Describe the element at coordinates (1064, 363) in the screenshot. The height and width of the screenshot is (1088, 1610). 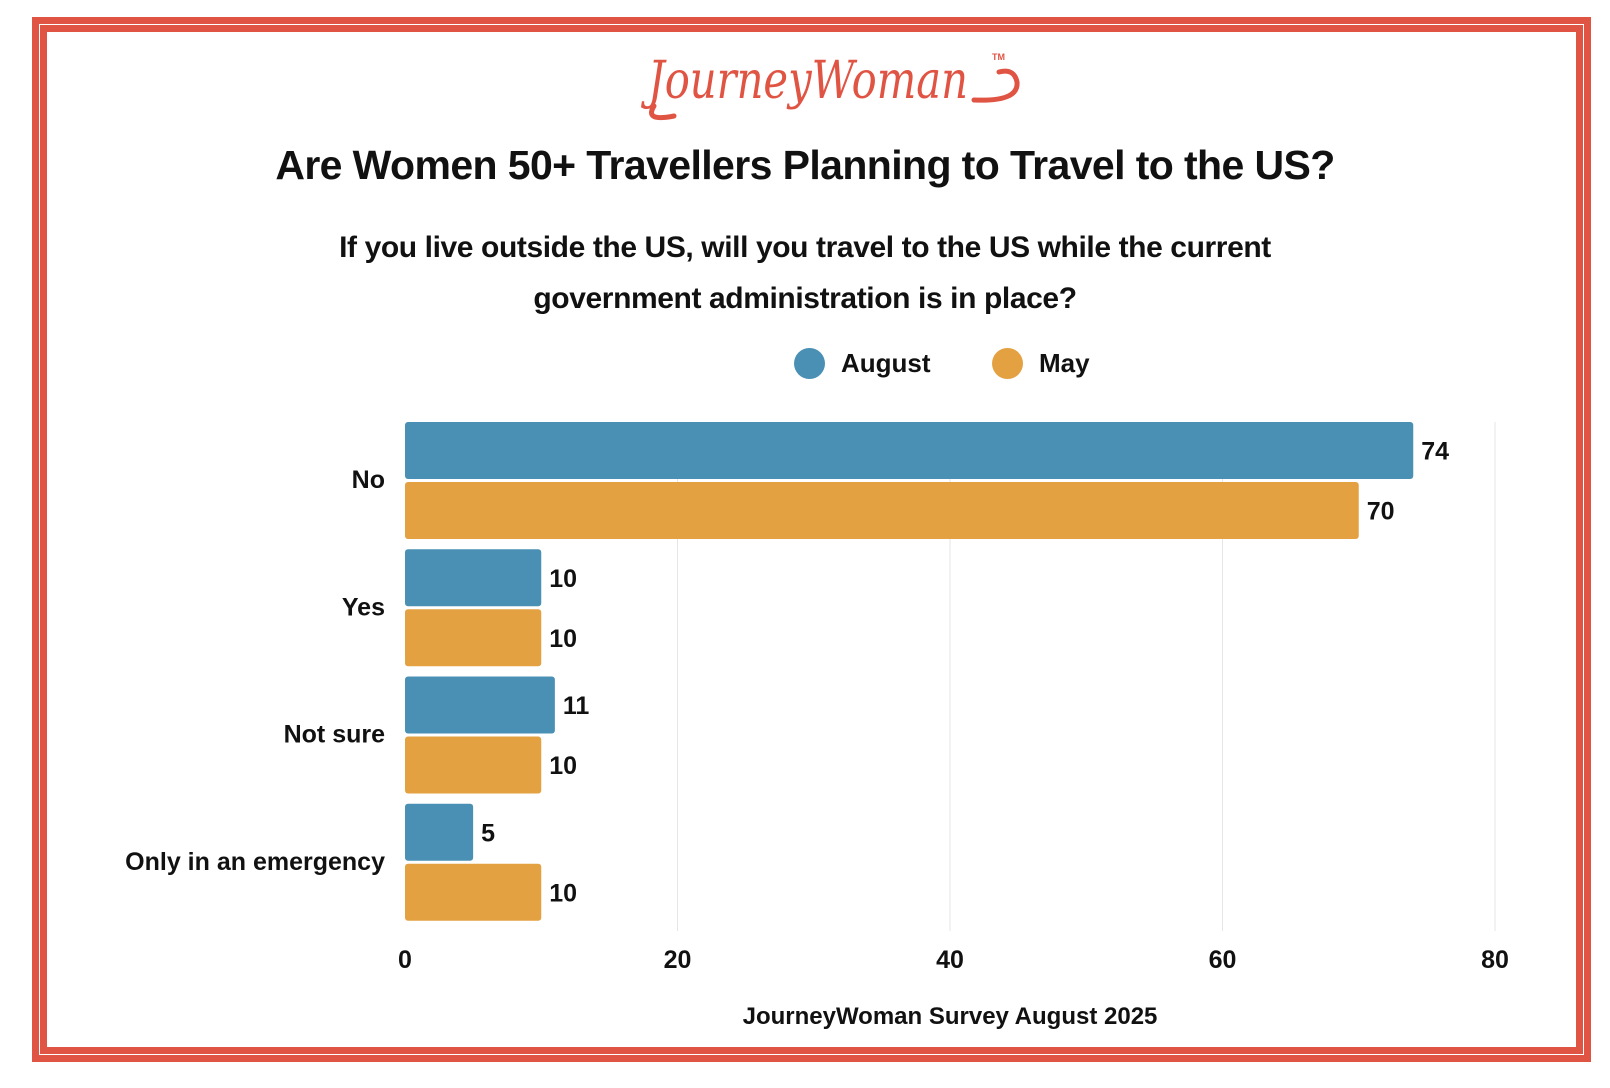
I see `legend-label-may: May` at that location.